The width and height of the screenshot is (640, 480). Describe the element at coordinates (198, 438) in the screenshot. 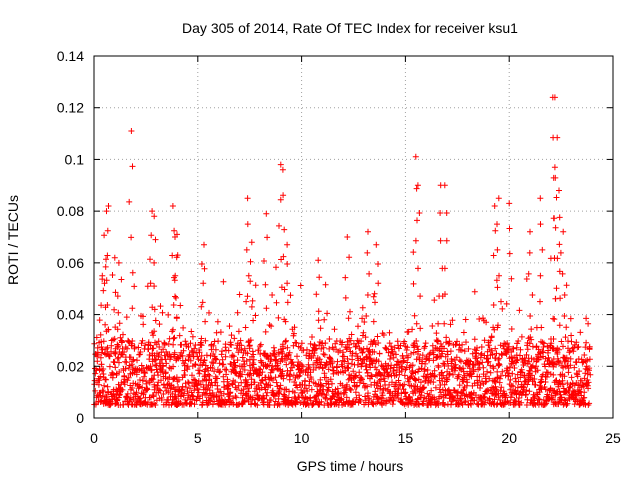

I see `x-tick-label: 5` at that location.